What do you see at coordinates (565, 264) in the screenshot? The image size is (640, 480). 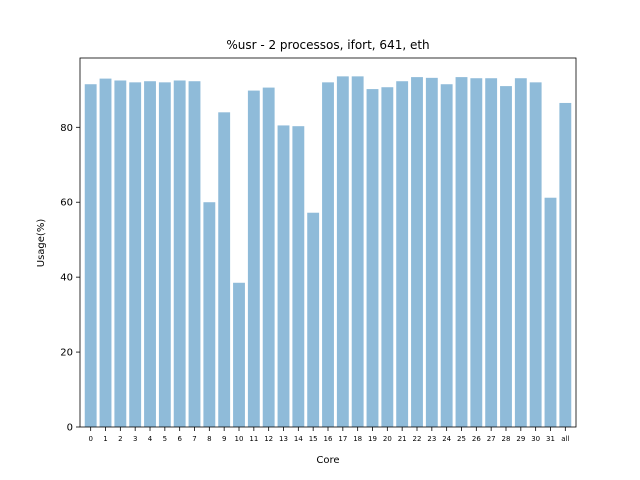 I see `bar-core-all` at bounding box center [565, 264].